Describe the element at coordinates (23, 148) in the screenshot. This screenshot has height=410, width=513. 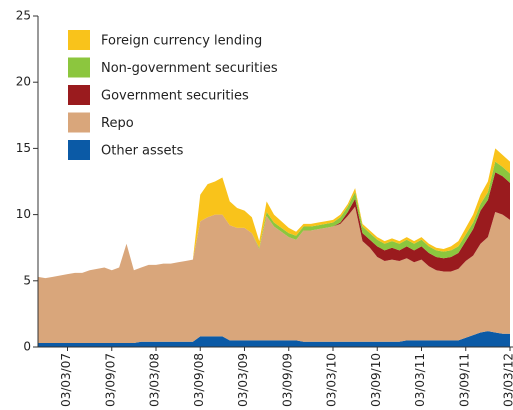
I see `y-tick-label: 15` at that location.